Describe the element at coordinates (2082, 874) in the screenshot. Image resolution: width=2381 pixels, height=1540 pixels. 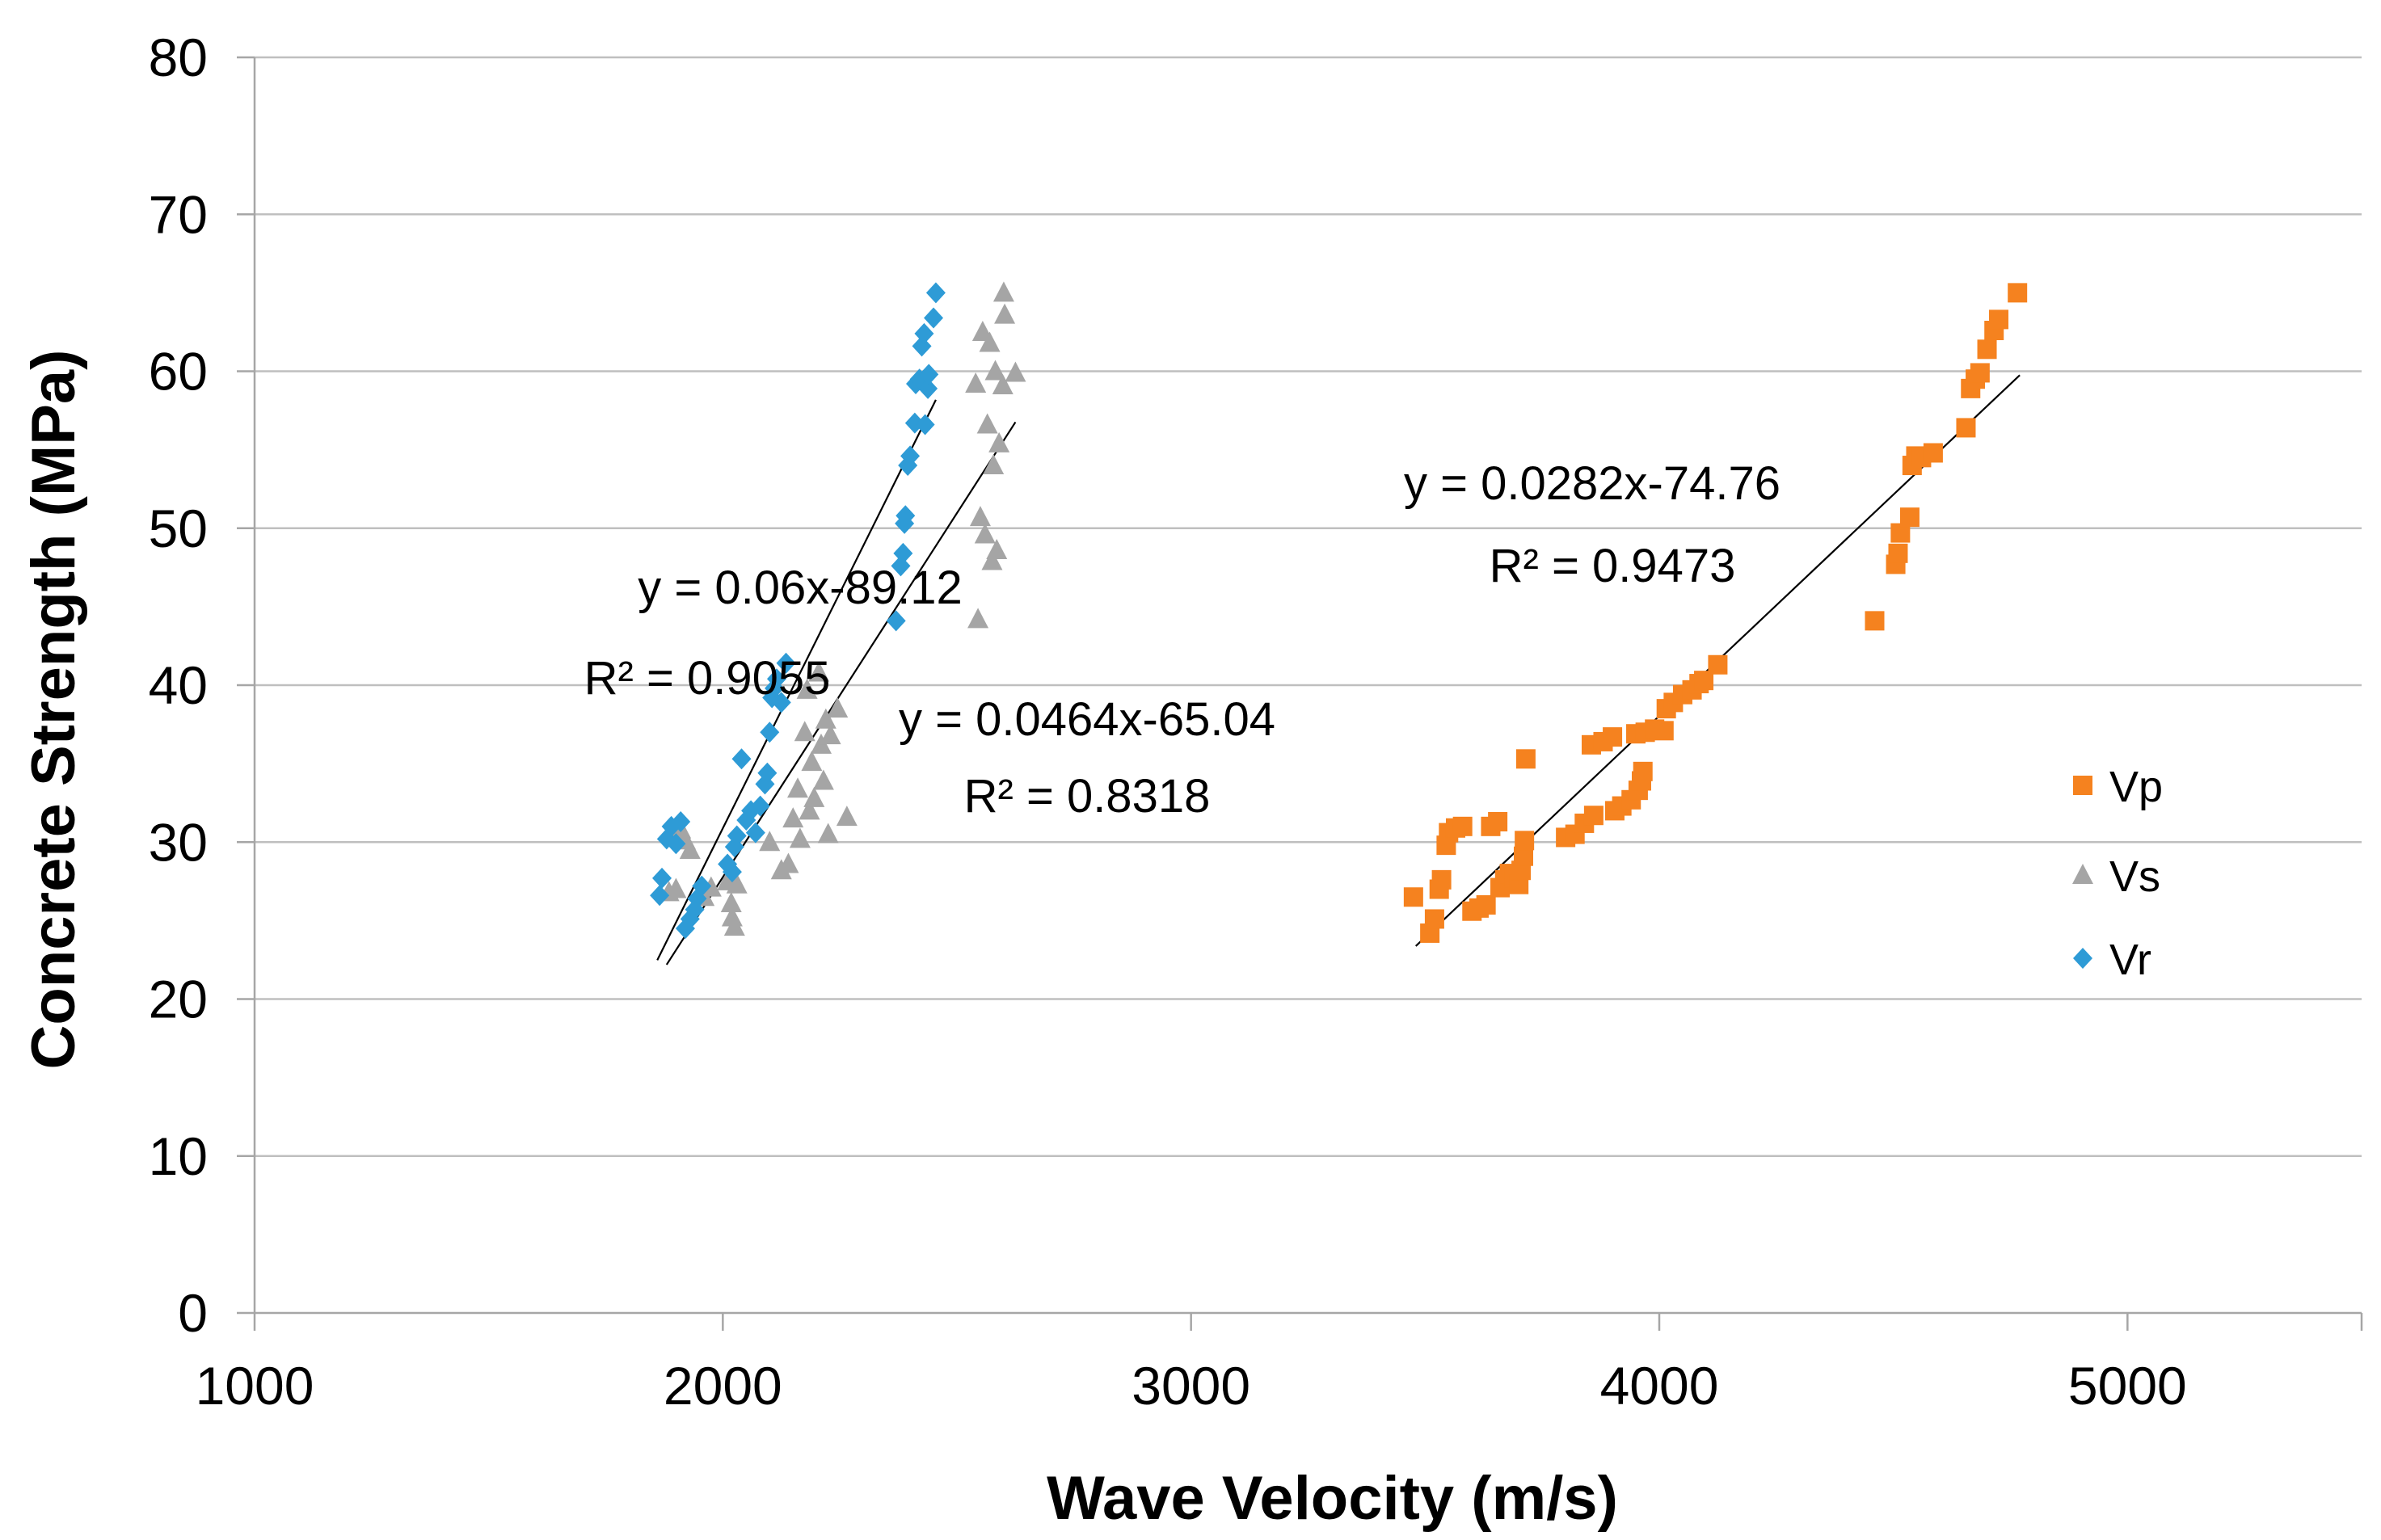
I see `legend-marker-vs` at that location.